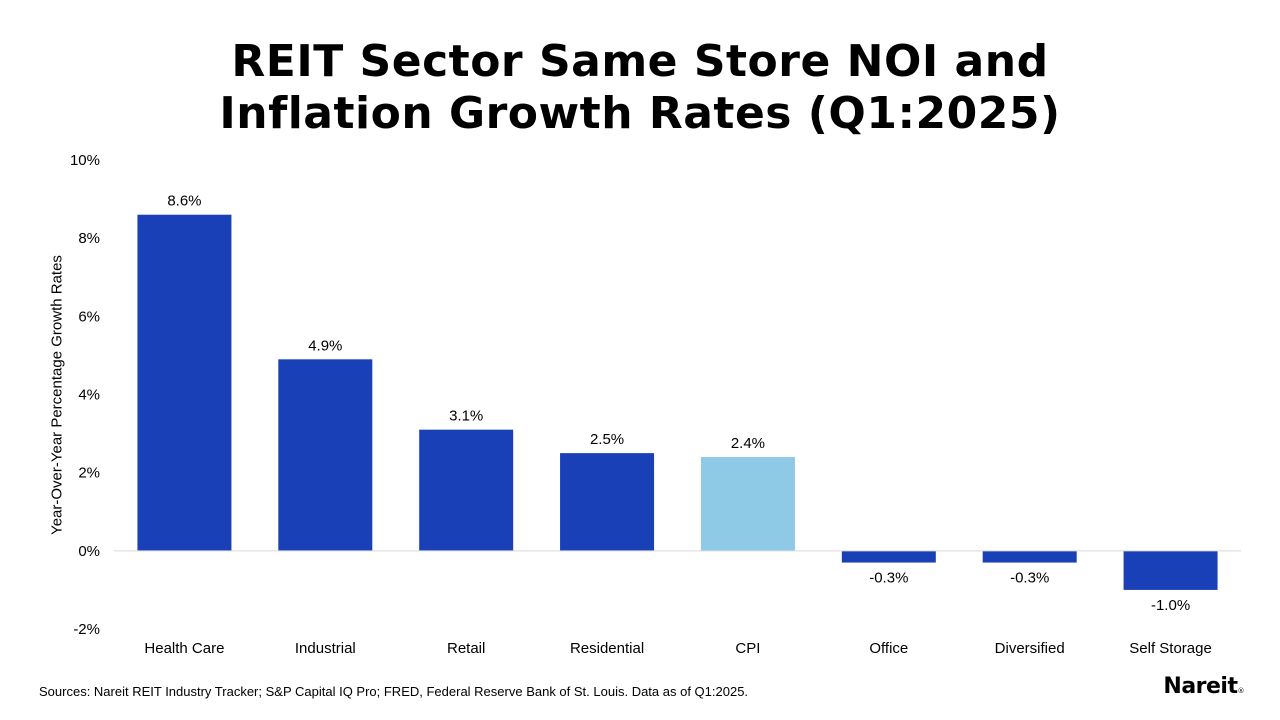 This screenshot has height=720, width=1280. What do you see at coordinates (89, 238) in the screenshot?
I see `y-tick-label: 8%` at bounding box center [89, 238].